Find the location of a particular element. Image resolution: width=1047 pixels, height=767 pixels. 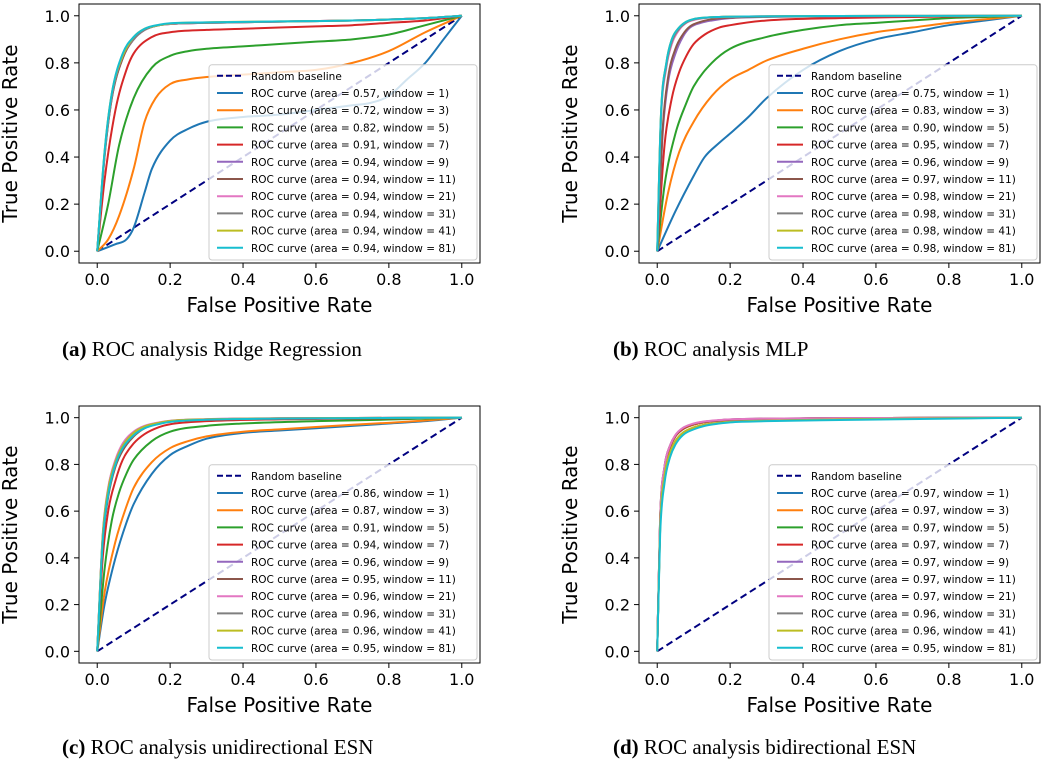

legend-label: ROC curve (area = 0.83, window = 3) is located at coordinates (910, 111).